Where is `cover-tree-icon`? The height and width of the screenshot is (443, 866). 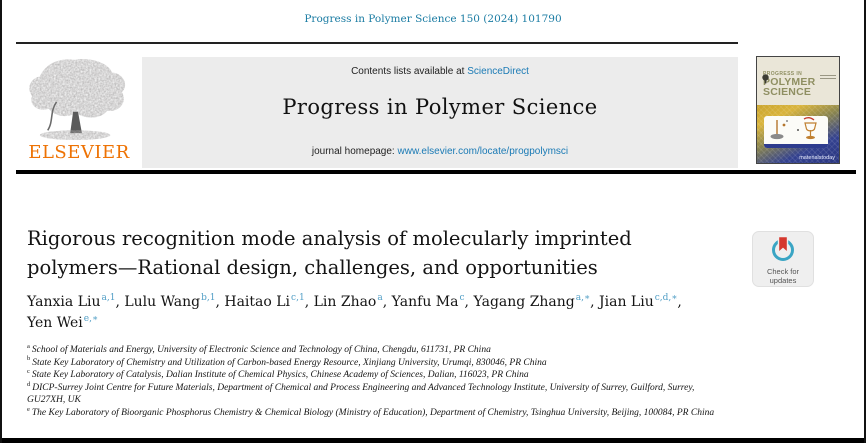
cover-tree-icon is located at coordinates (765, 79).